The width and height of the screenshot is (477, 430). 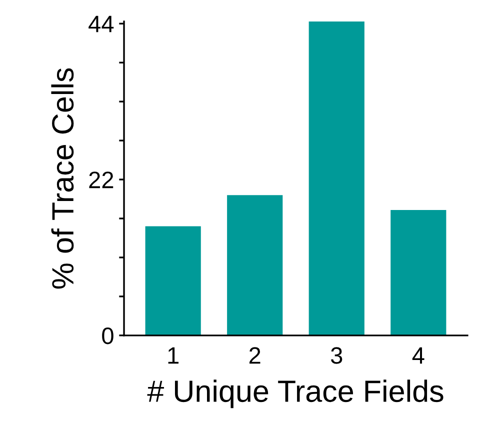 What do you see at coordinates (254, 355) in the screenshot?
I see `x-tick-label: 2` at bounding box center [254, 355].